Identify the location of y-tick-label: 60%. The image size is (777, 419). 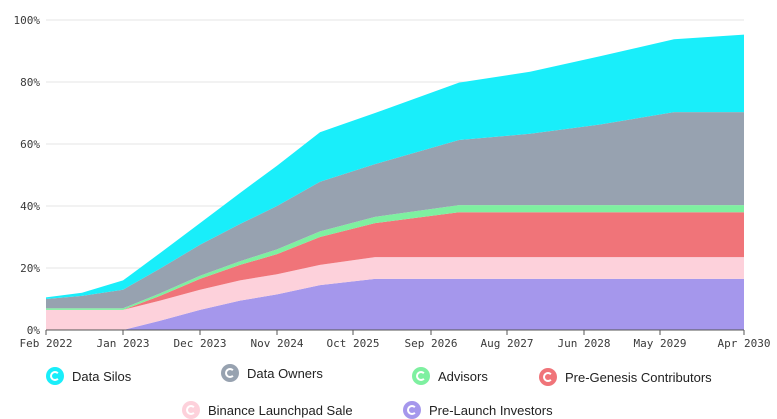
(30, 144).